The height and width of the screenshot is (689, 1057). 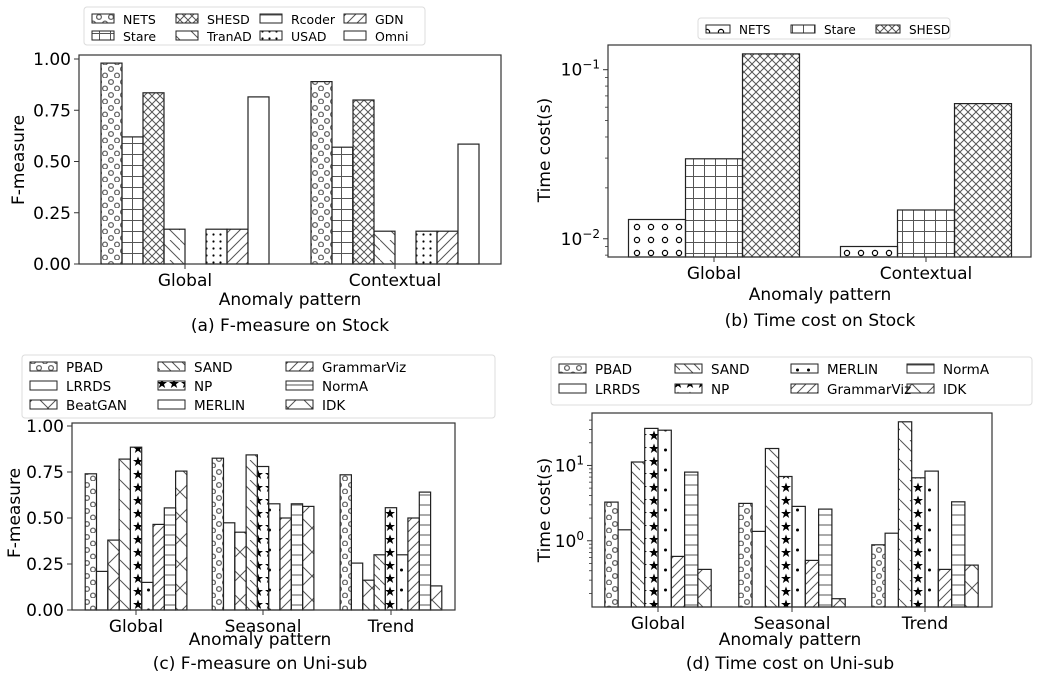 What do you see at coordinates (290, 300) in the screenshot?
I see `x-axis-label-a: Anomaly pattern` at bounding box center [290, 300].